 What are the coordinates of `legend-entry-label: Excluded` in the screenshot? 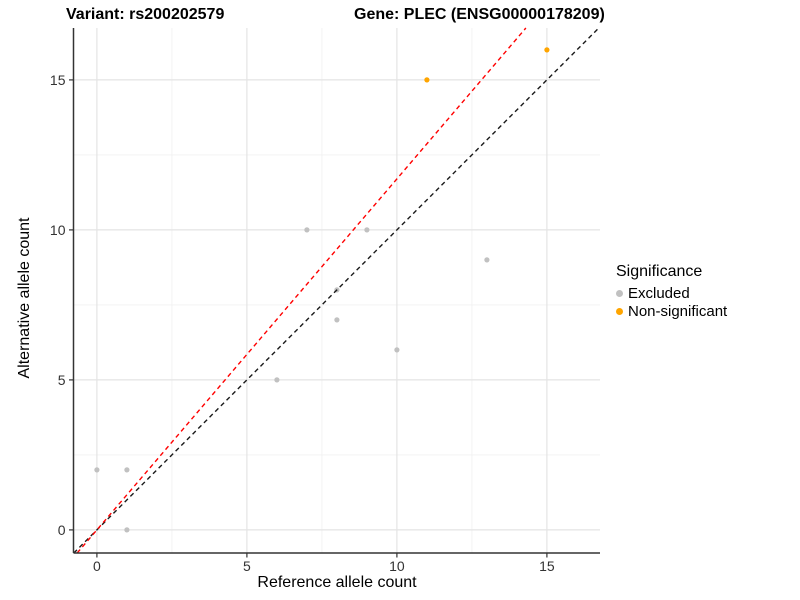 It's located at (659, 293).